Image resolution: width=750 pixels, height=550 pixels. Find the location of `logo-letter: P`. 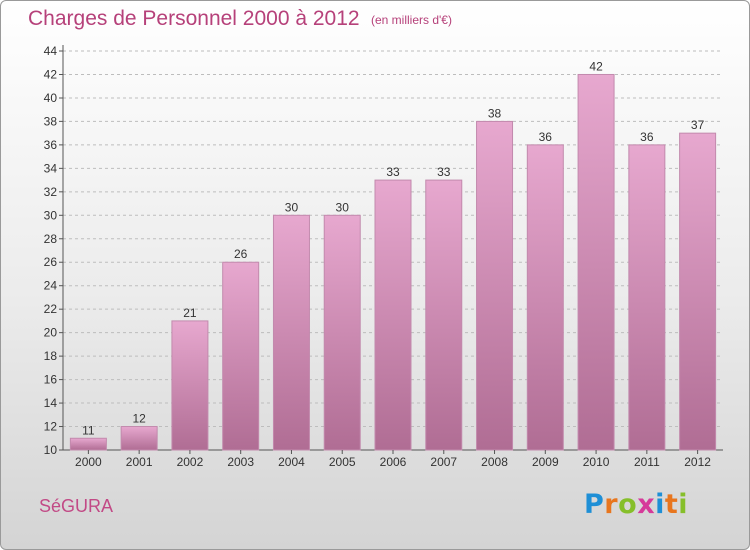

logo-letter: P is located at coordinates (594, 504).